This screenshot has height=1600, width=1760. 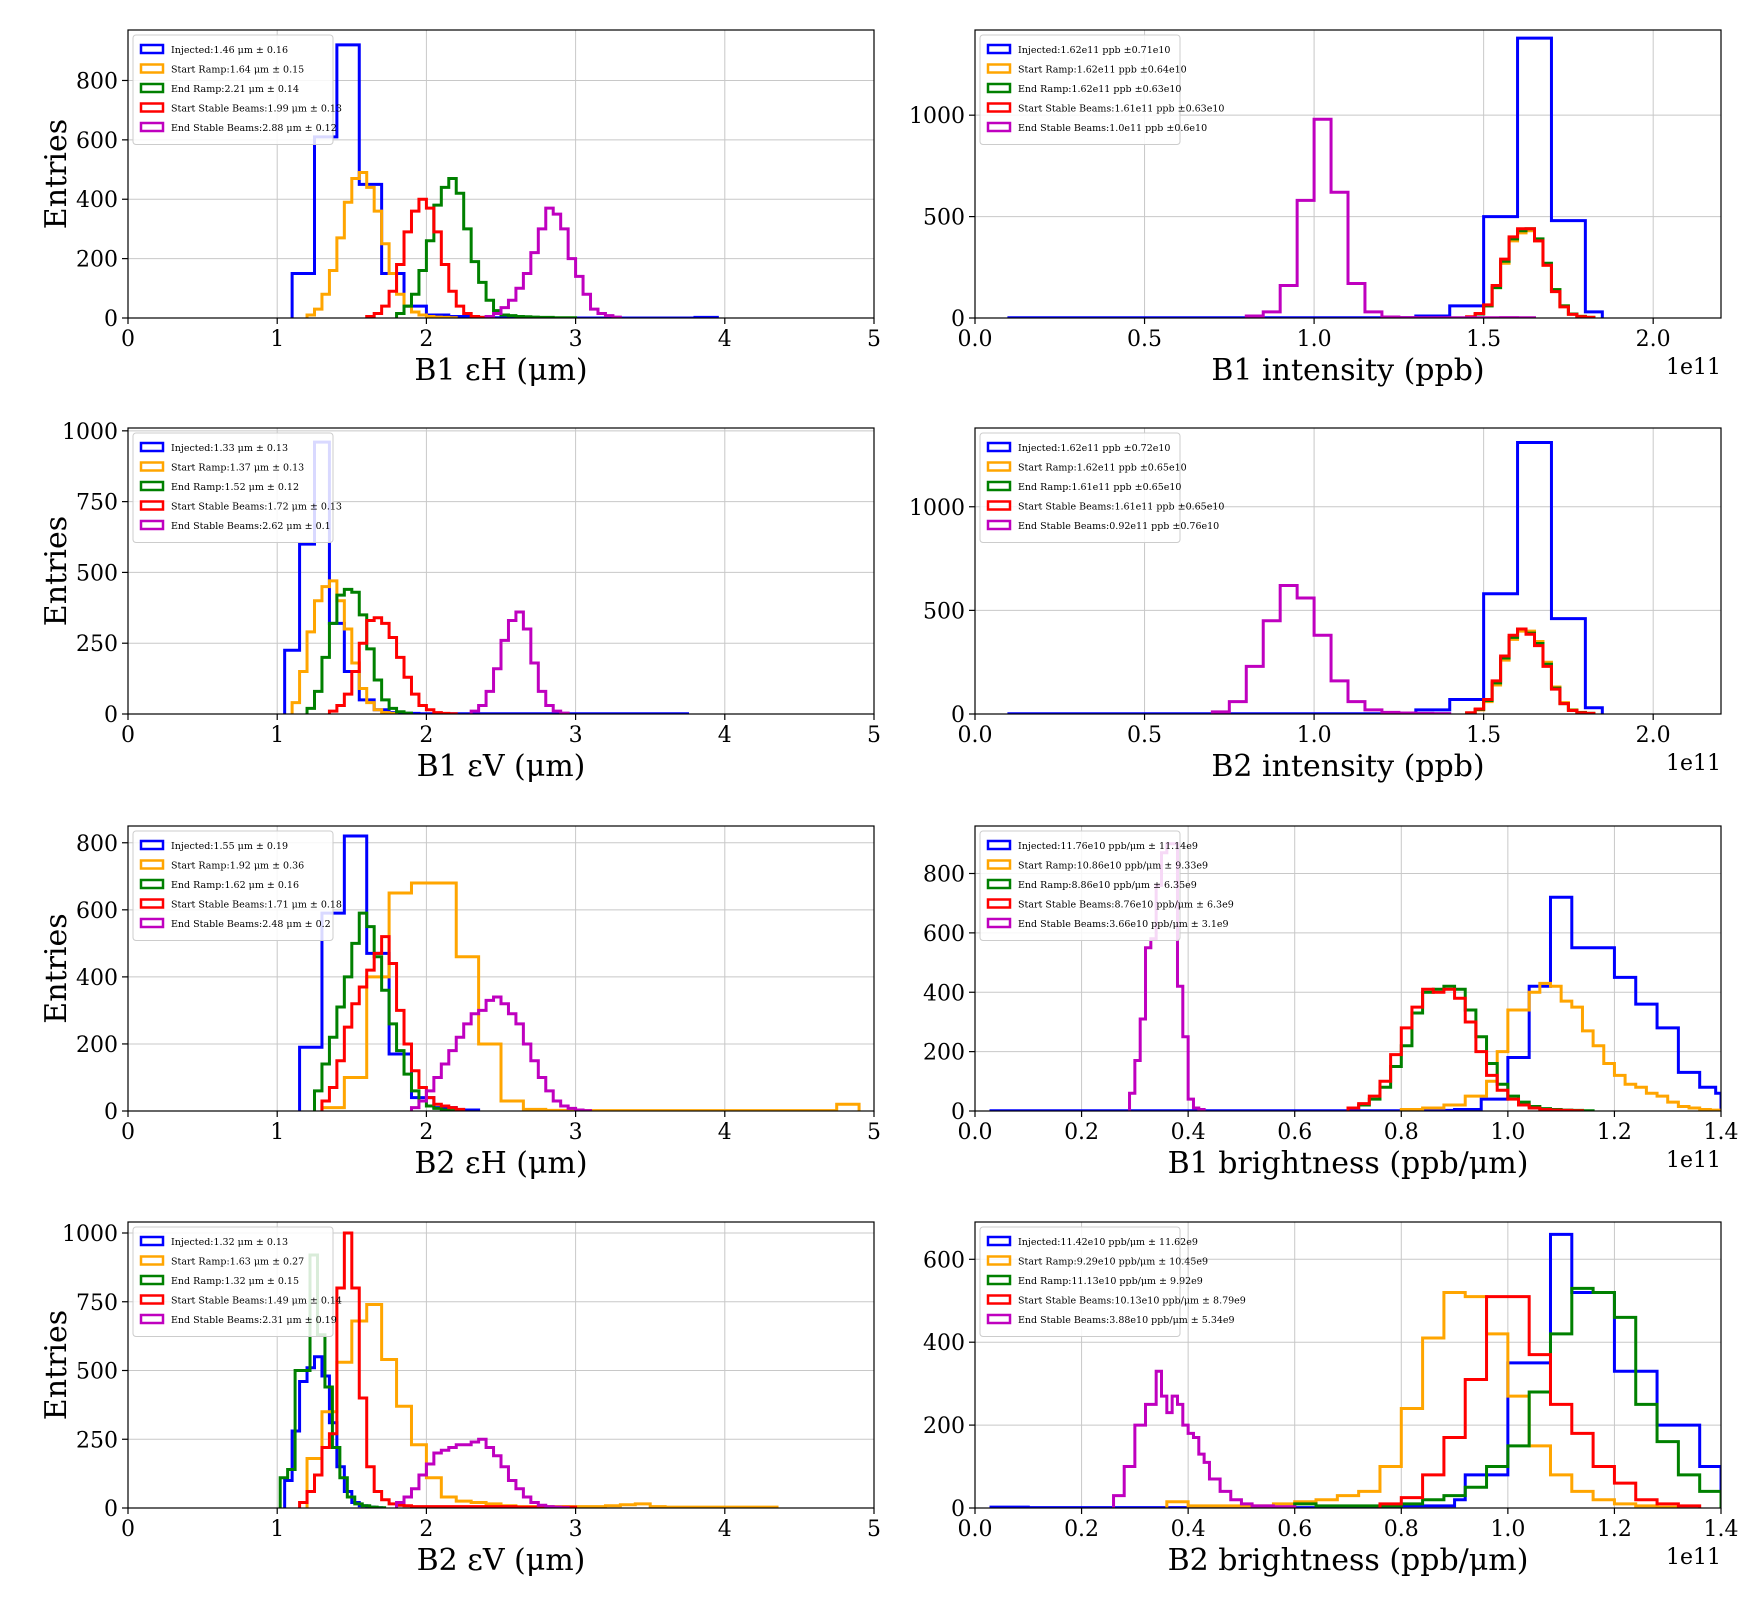 What do you see at coordinates (1314, 735) in the screenshot?
I see `x-tick-label: 1.0` at bounding box center [1314, 735].